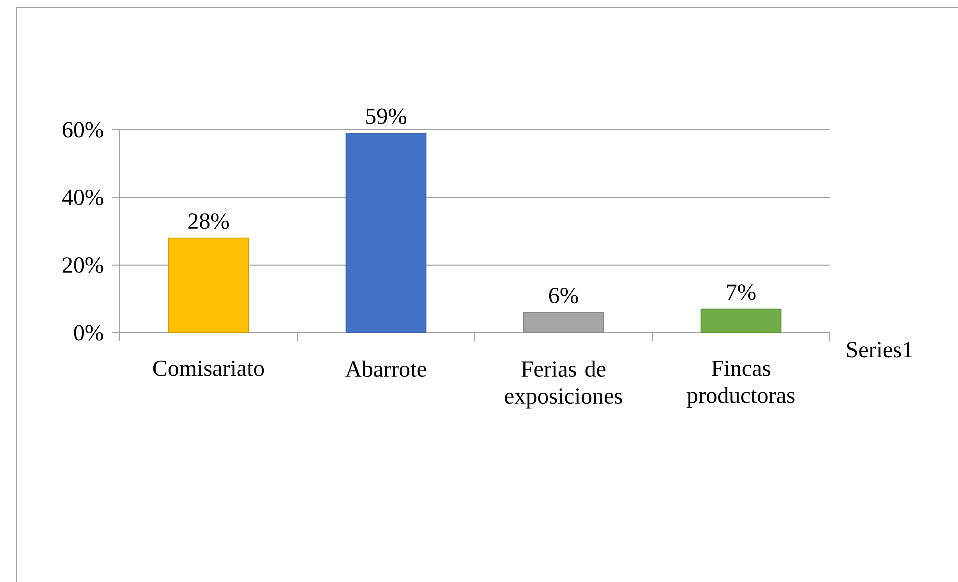 This screenshot has width=958, height=582. I want to click on y-tick-label: 20%, so click(83, 266).